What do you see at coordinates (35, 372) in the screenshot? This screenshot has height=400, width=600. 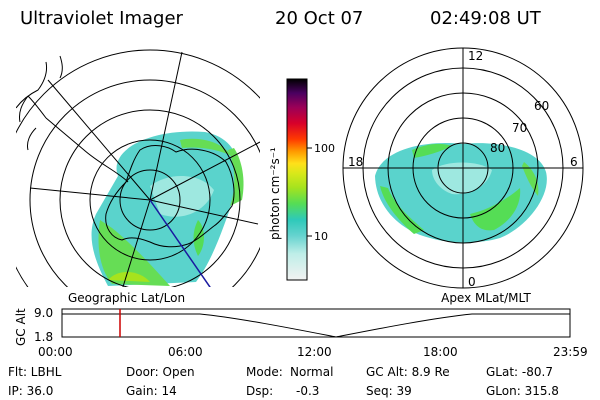 I see `info-filter: Flt: LBHL` at bounding box center [35, 372].